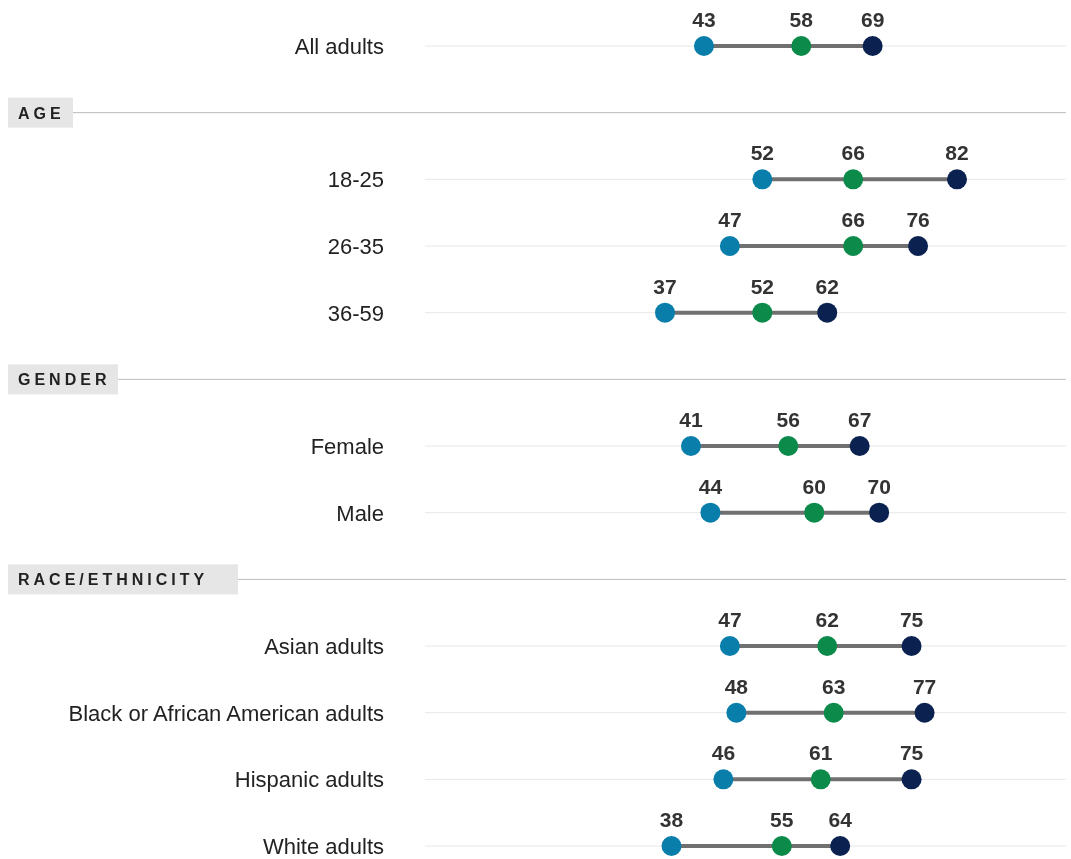  I want to click on data-label: 38, so click(671, 820).